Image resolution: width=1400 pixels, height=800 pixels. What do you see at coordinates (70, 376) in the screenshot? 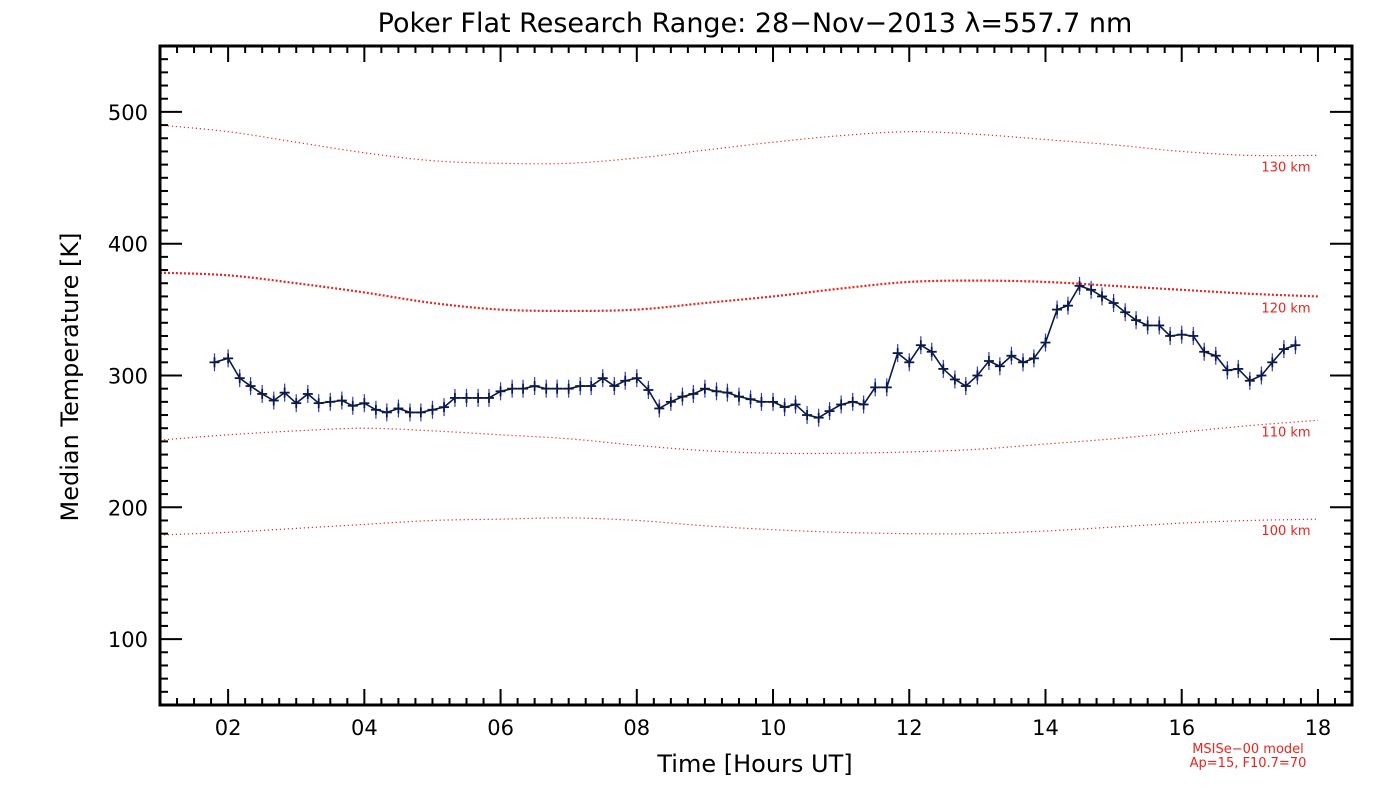
I see `y-axis-label: Median Temperature [K]` at bounding box center [70, 376].